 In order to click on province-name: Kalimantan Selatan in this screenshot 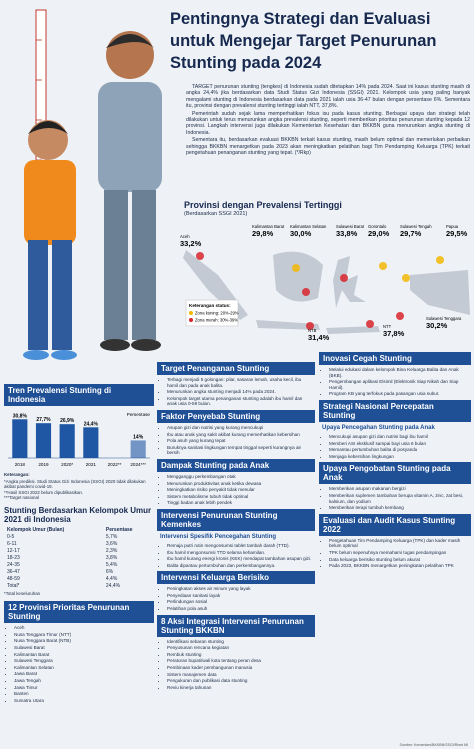, I will do `click(308, 226)`.